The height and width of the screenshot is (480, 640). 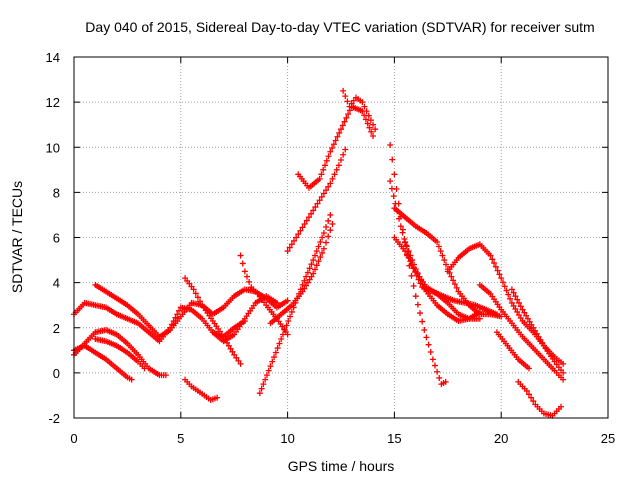 I want to click on y-tick-label: 14, so click(x=53, y=57).